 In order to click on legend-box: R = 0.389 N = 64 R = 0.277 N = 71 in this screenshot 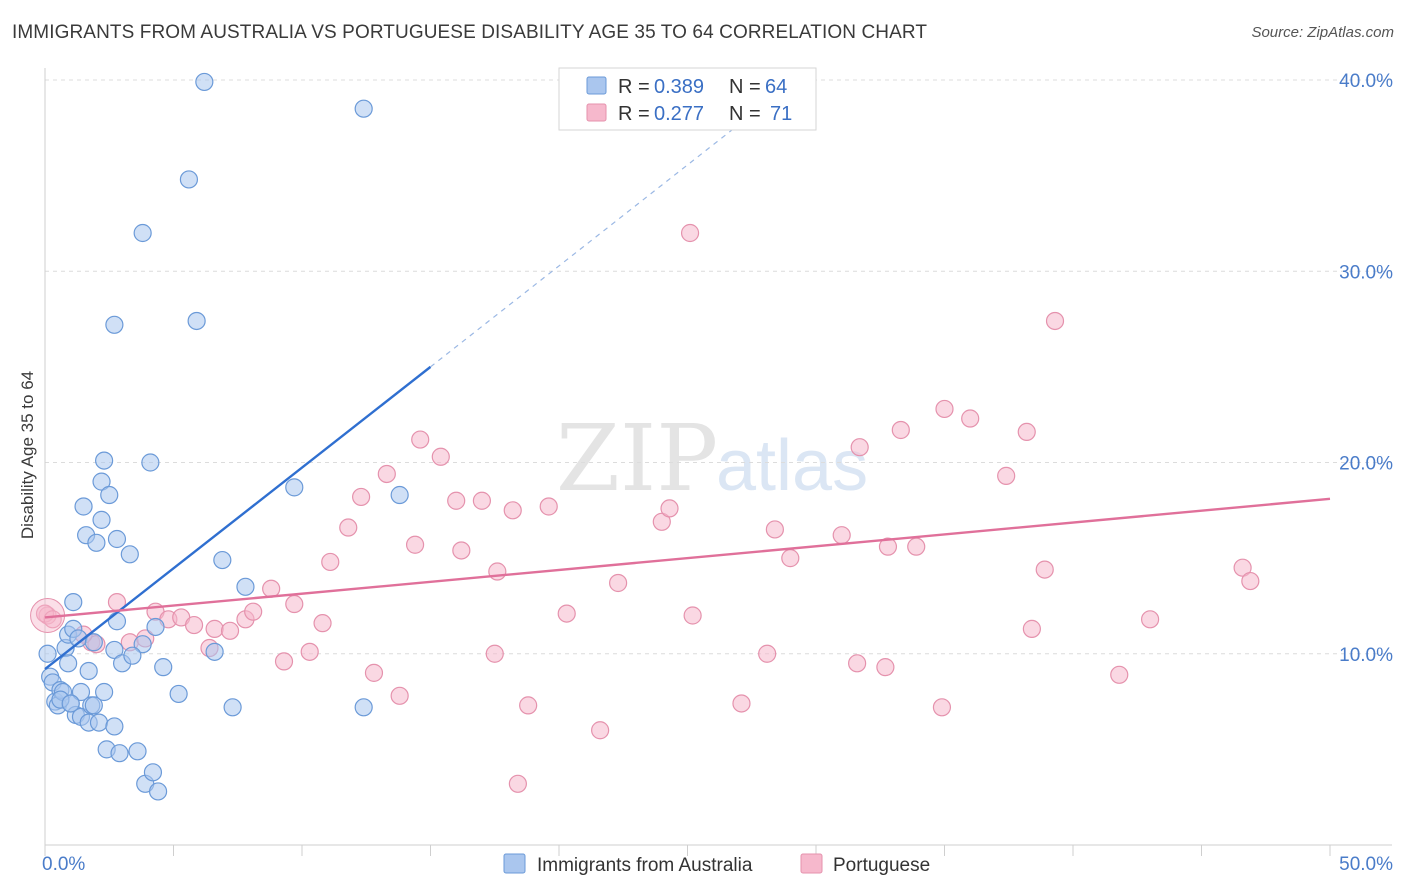, I will do `click(687, 99)`.